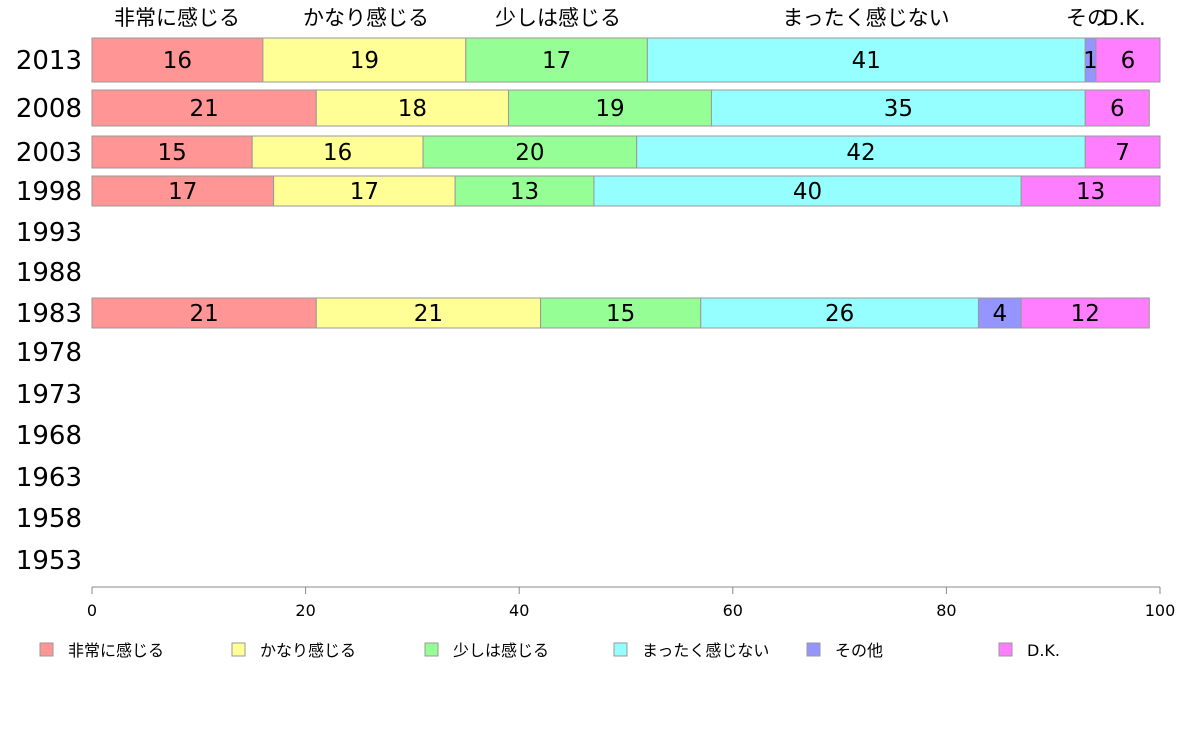  I want to click on data-label: 42, so click(860, 153).